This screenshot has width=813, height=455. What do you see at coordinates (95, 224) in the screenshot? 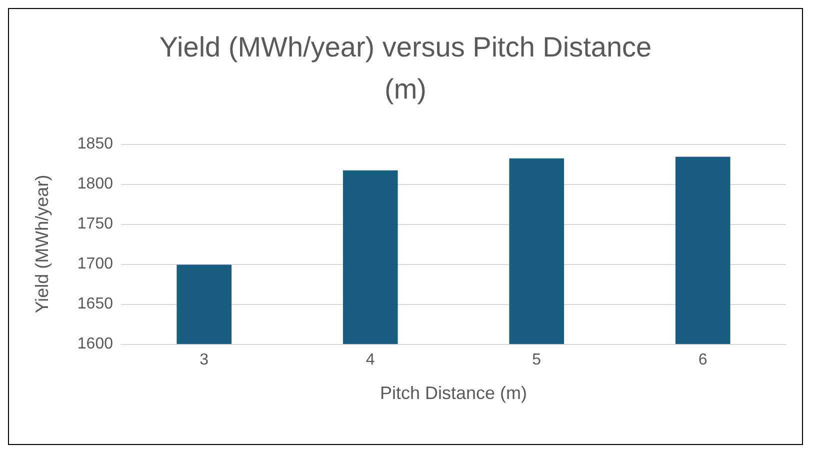
I see `y-tick-label: 1750` at bounding box center [95, 224].